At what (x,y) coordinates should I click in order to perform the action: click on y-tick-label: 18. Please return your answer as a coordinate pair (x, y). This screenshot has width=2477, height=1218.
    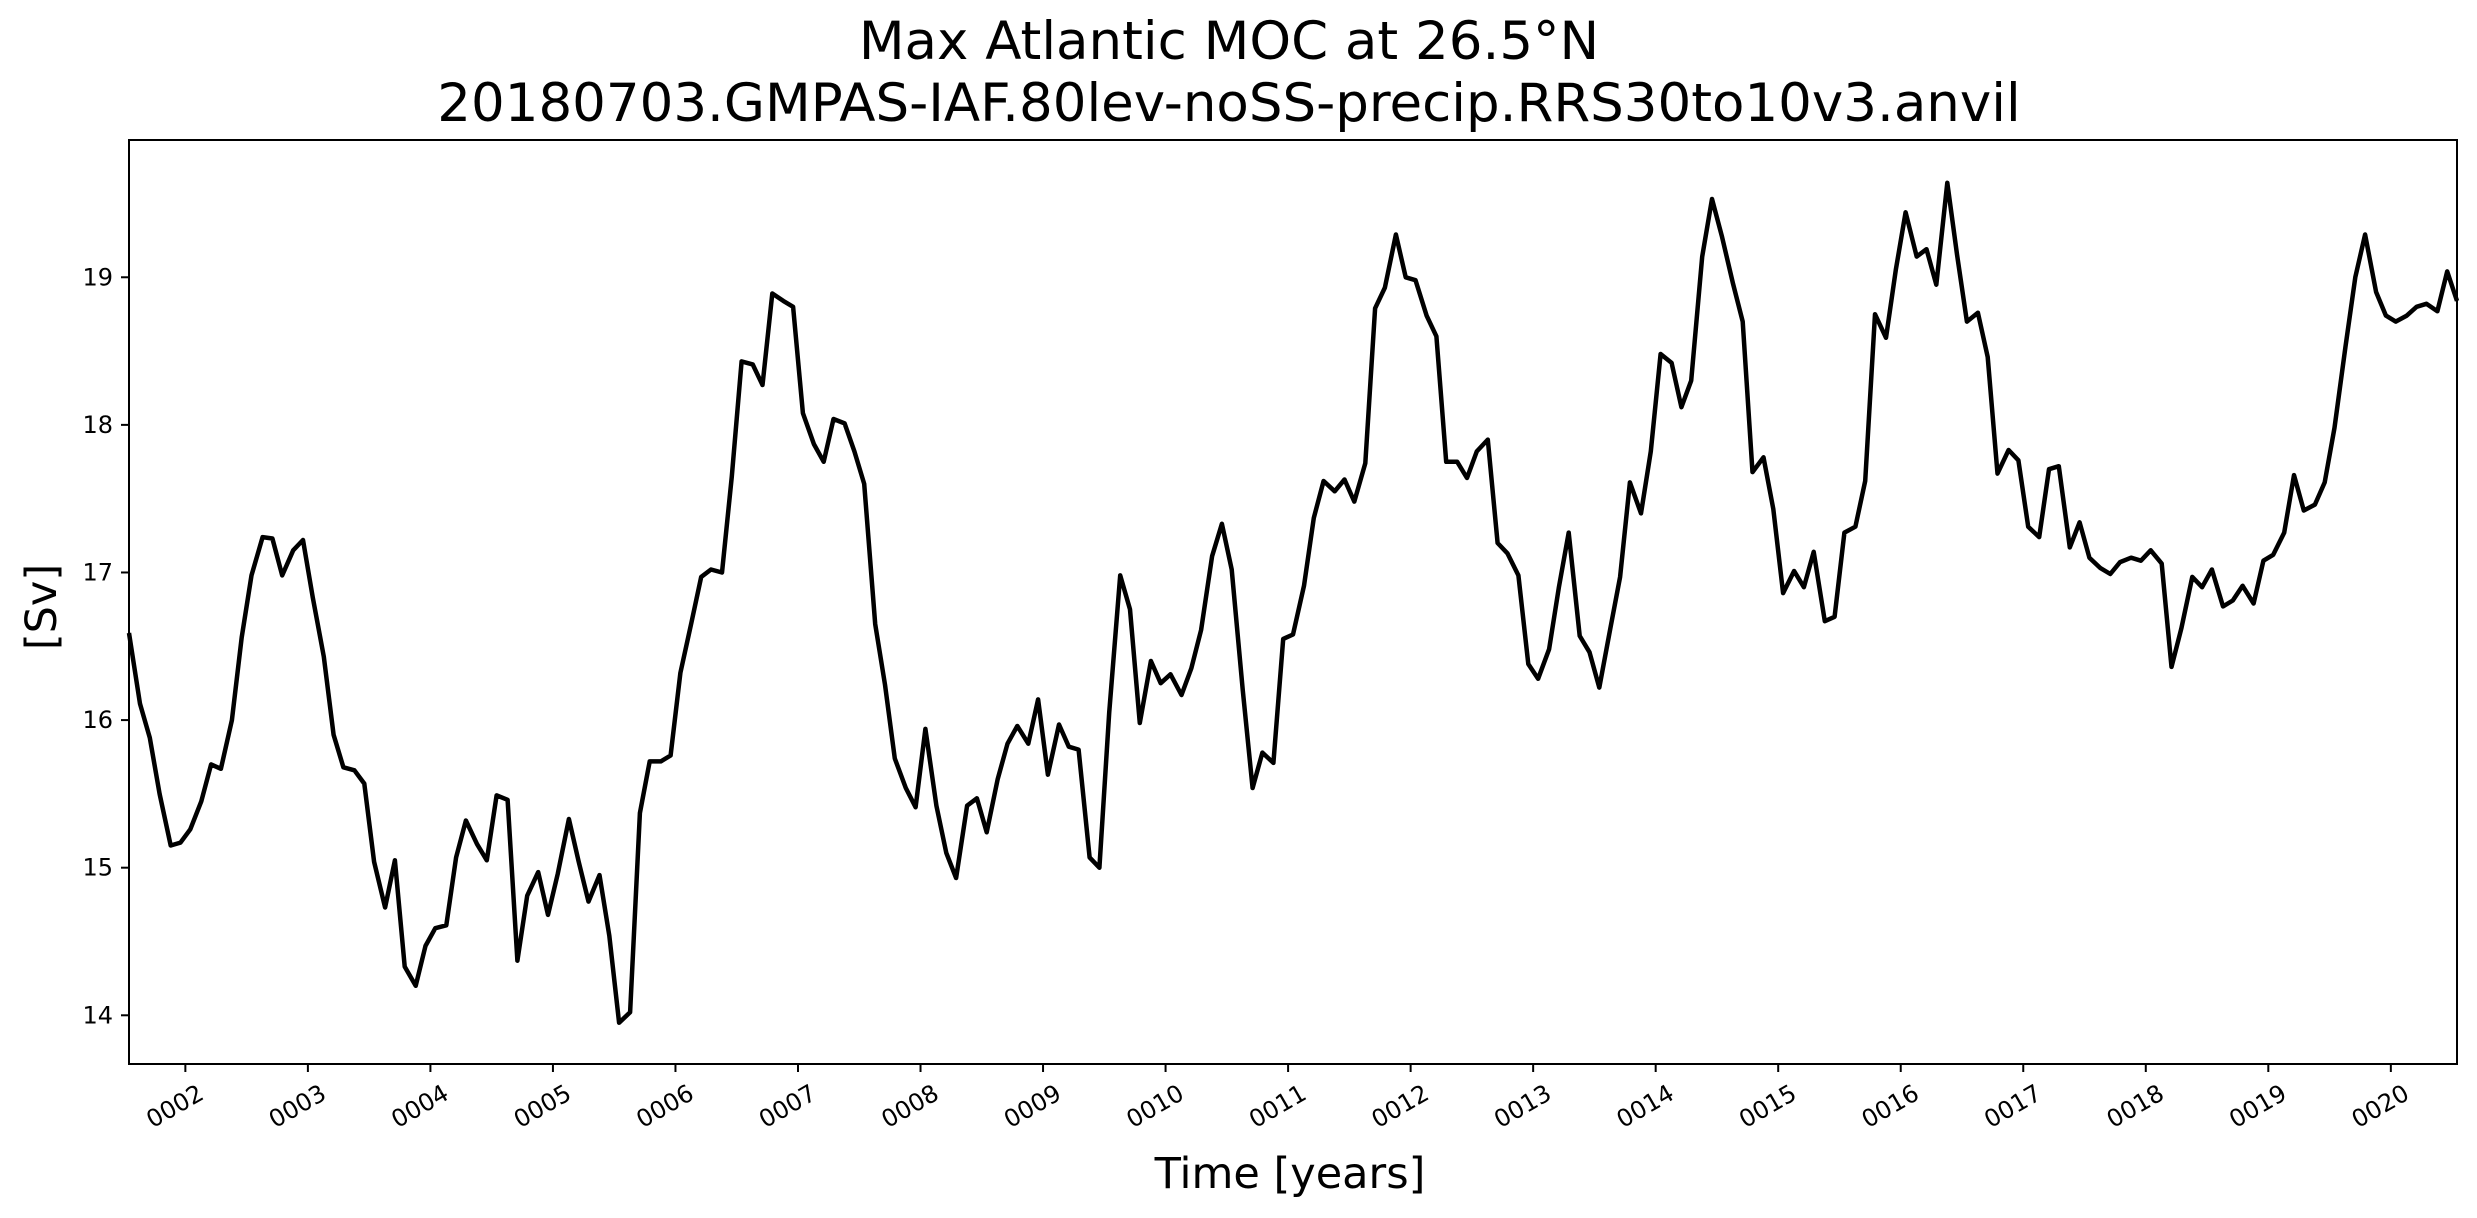
    Looking at the image, I should click on (97, 425).